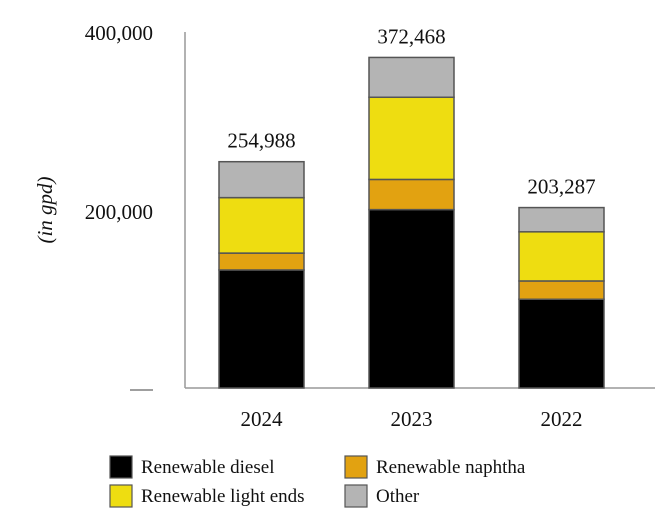 The image size is (666, 532). I want to click on legend-label: Renewable light ends, so click(223, 496).